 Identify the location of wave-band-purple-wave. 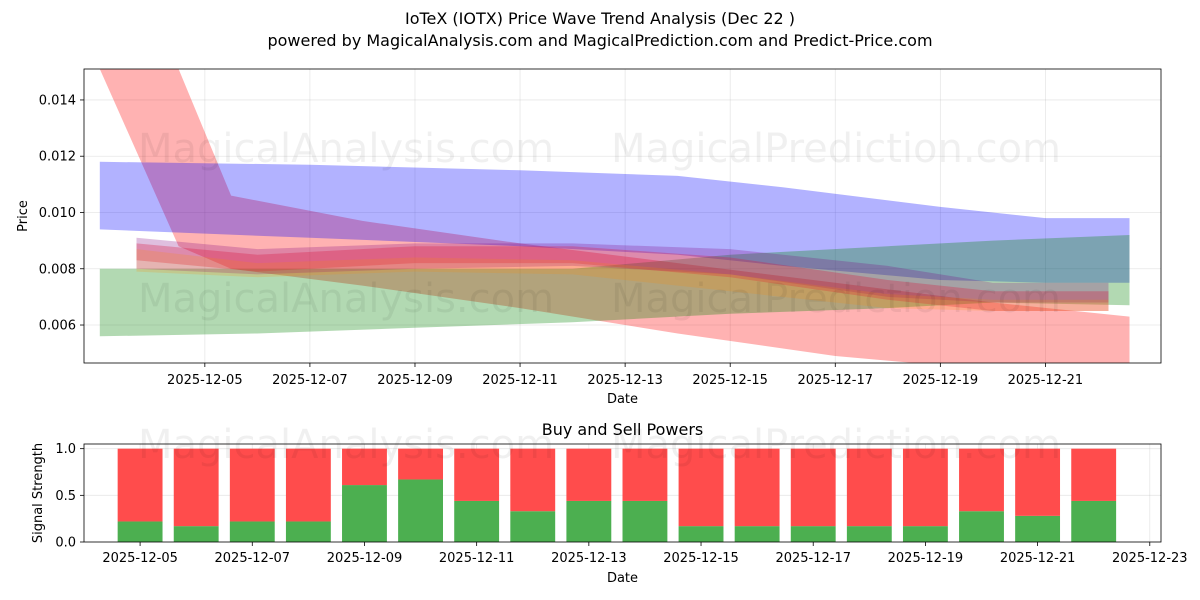
(622, 270).